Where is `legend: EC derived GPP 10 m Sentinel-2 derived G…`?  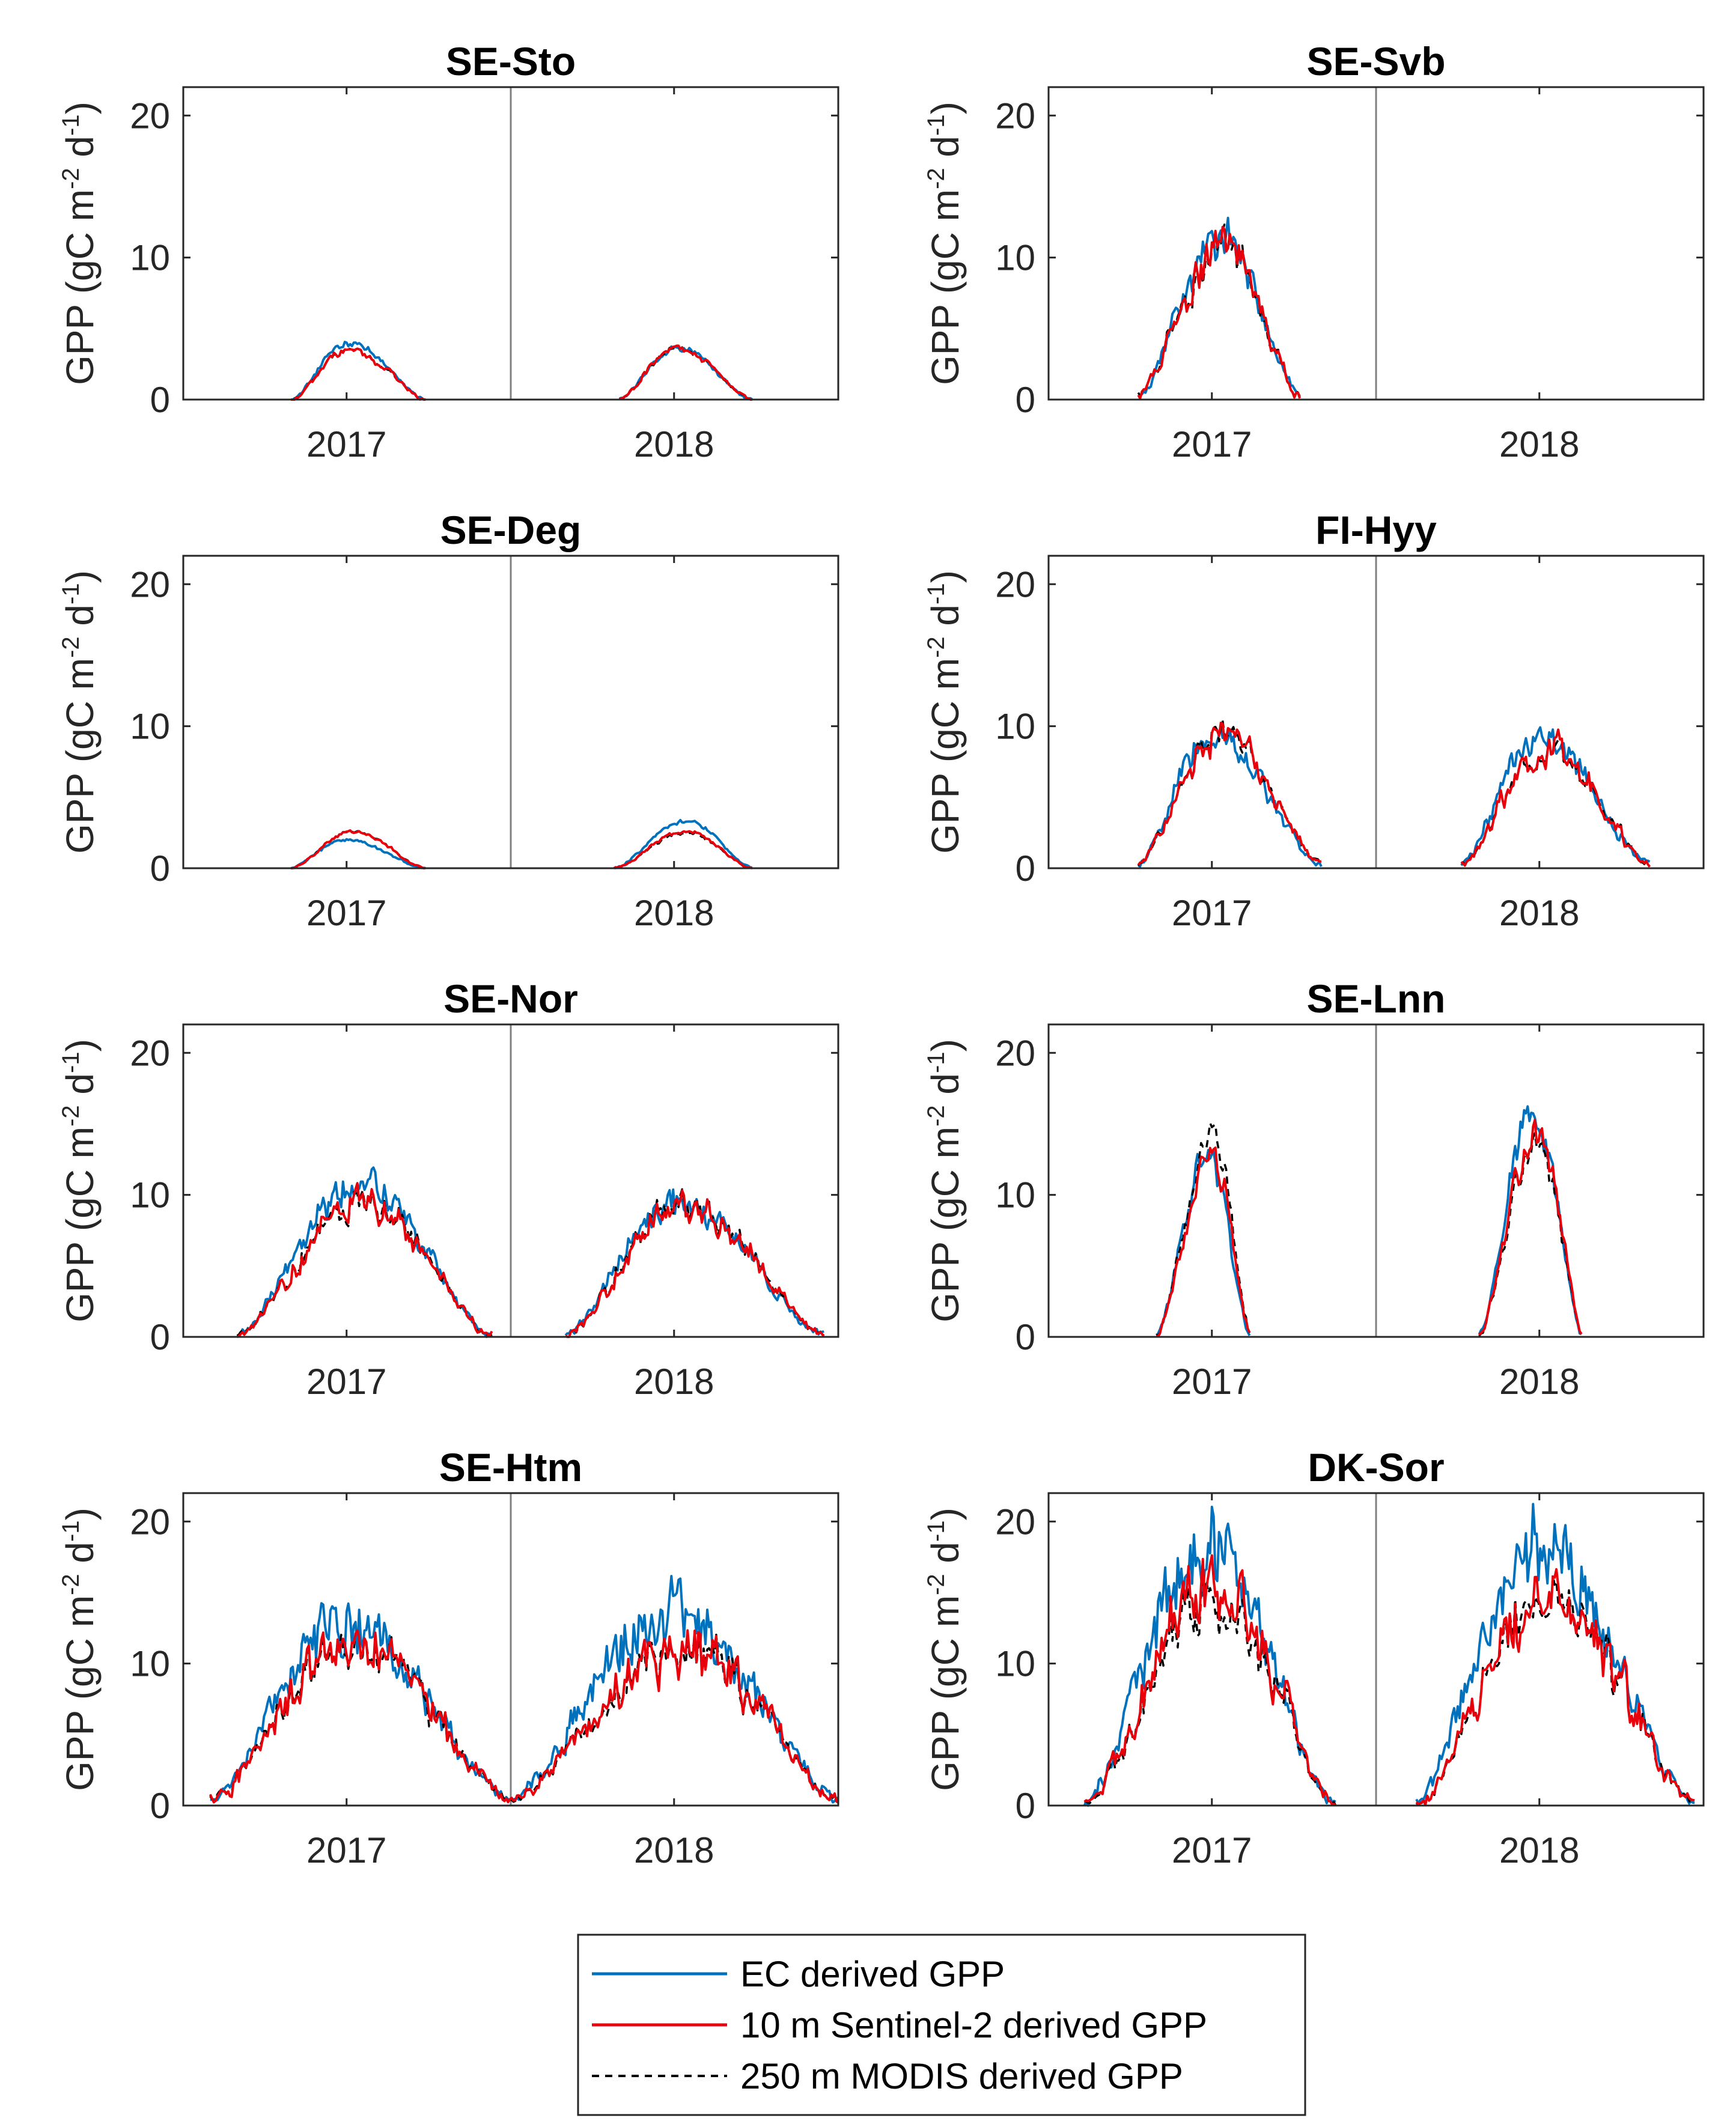 legend: EC derived GPP 10 m Sentinel-2 derived G… is located at coordinates (942, 2025).